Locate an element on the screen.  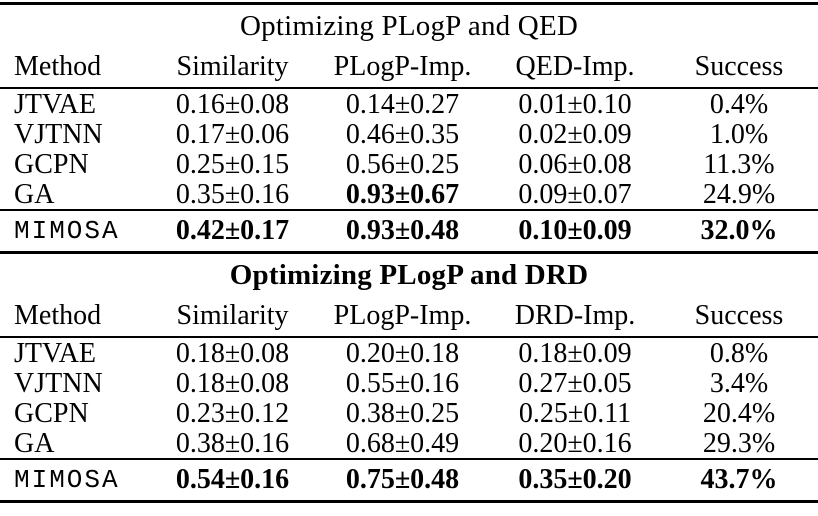
table-title: Optimizing PLogP and DRD is located at coordinates (409, 274).